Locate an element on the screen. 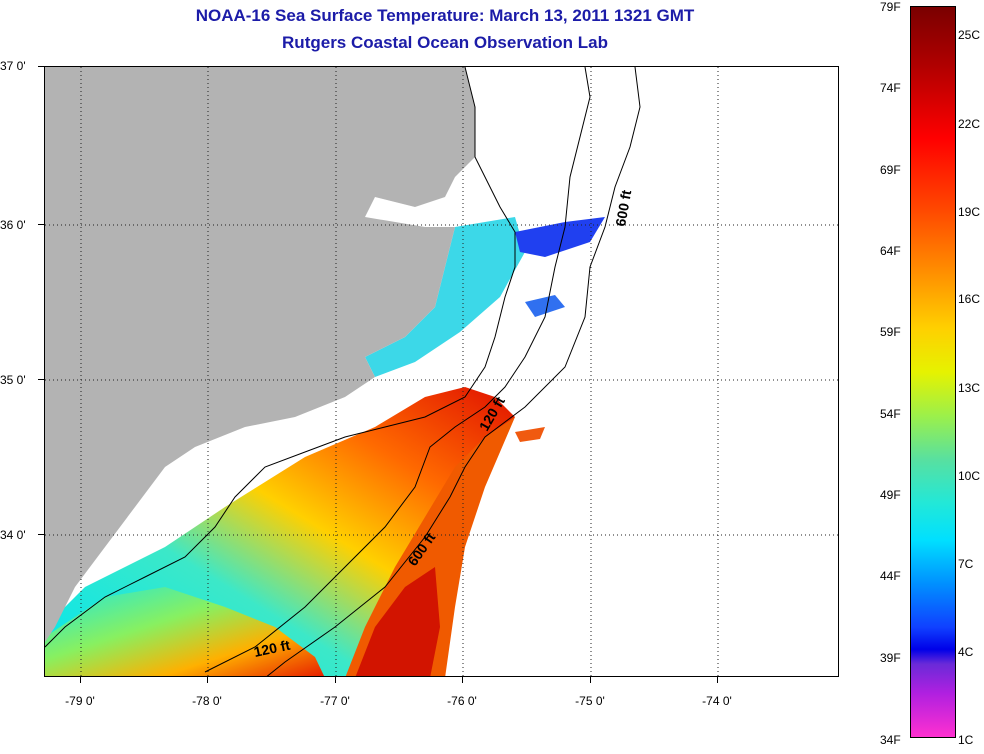 This screenshot has width=984, height=754. sst-warm-patch is located at coordinates (530, 434).